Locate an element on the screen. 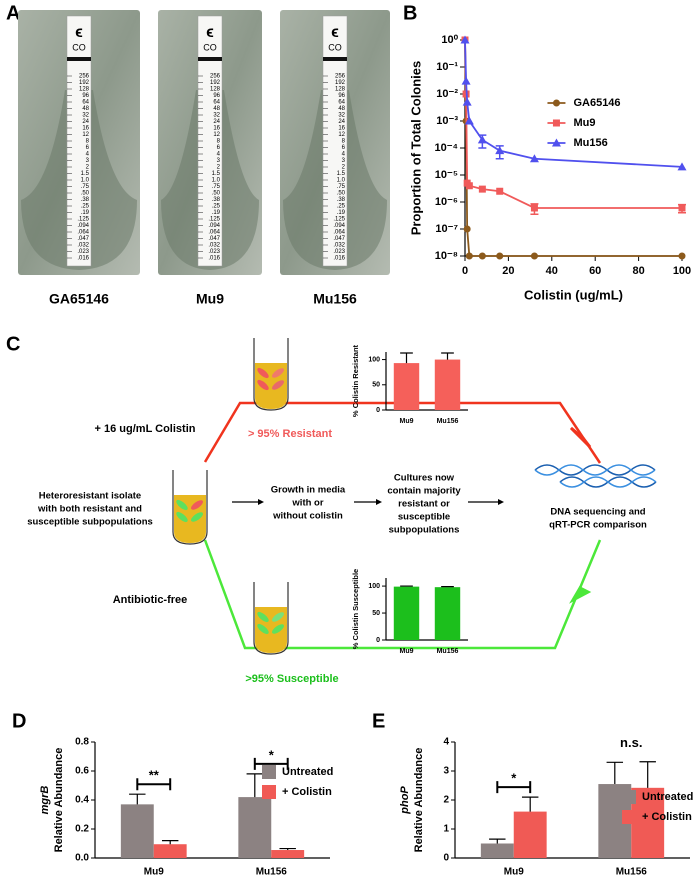 The width and height of the screenshot is (700, 880). y-tick-label: 10⁻⁷ is located at coordinates (446, 229).